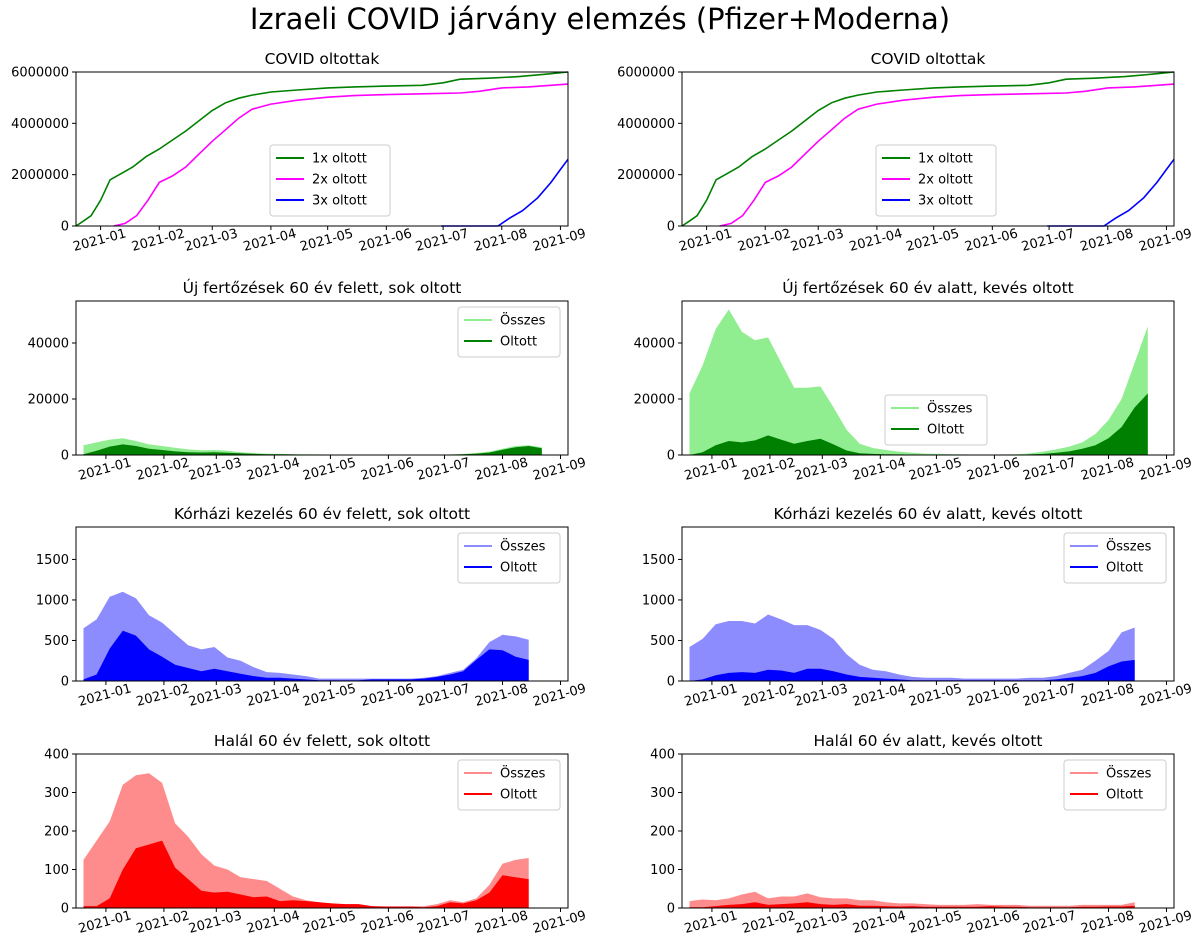 This screenshot has width=1200, height=950. Describe the element at coordinates (322, 741) in the screenshot. I see `chart-title: Halál 60 év felett, sok oltott` at that location.